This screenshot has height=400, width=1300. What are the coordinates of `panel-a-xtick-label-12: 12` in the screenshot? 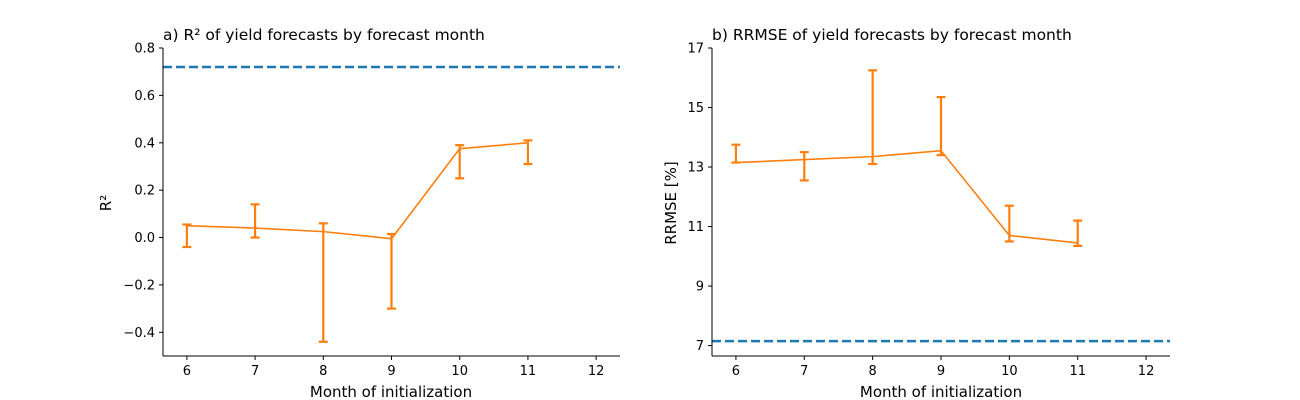 It's located at (596, 371).